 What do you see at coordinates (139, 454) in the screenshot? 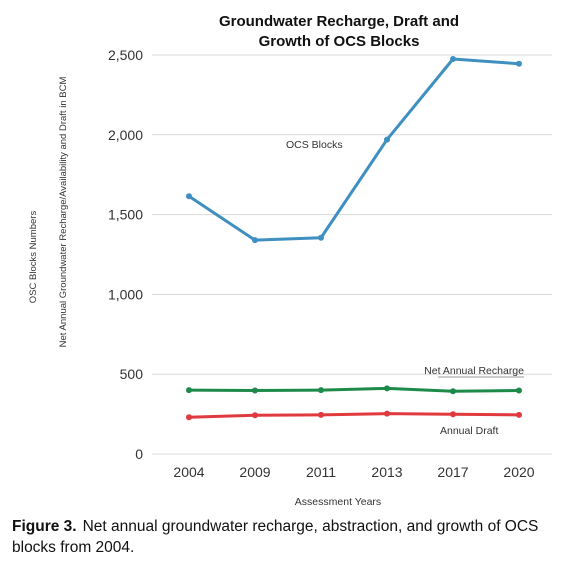
I see `y-tick-label: 0` at bounding box center [139, 454].